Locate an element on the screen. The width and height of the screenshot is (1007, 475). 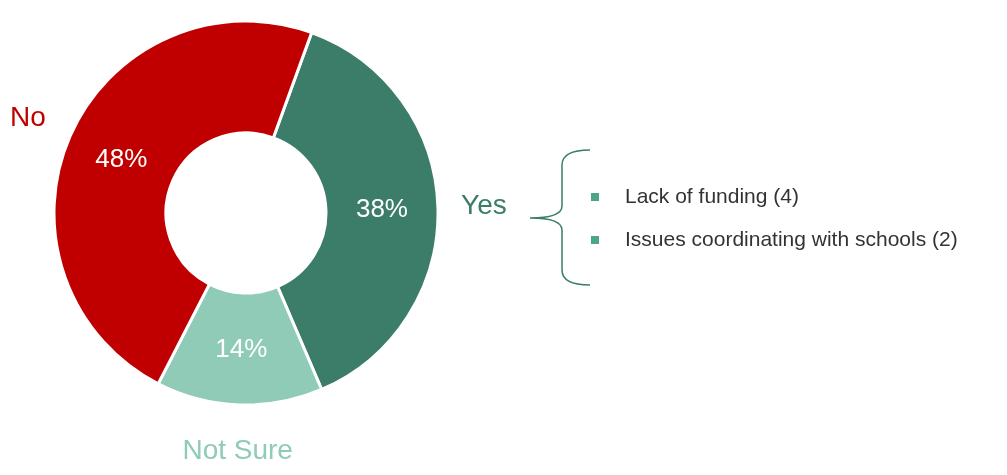
data-label: 38% is located at coordinates (381, 208).